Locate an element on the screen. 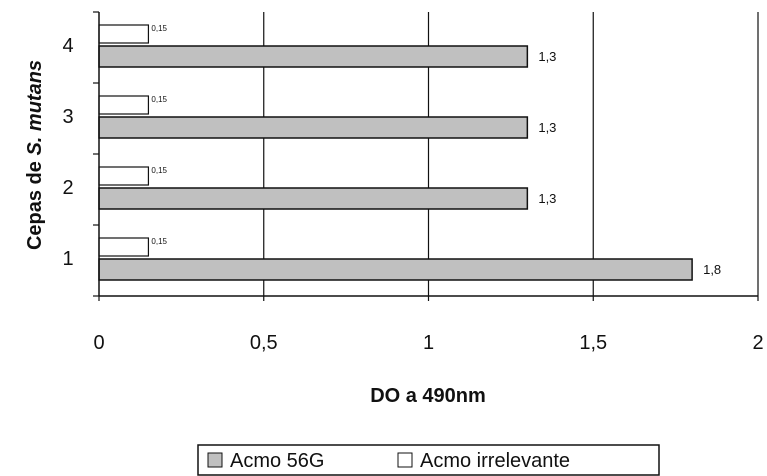  x-tick-label: 0 is located at coordinates (98, 343).